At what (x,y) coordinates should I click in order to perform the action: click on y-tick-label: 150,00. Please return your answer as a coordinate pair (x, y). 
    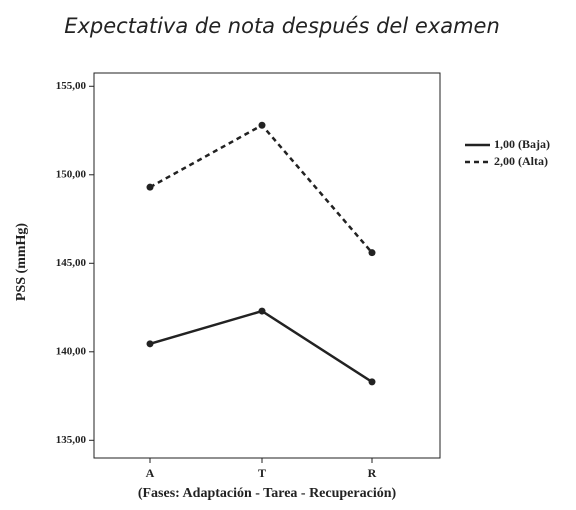
    Looking at the image, I should click on (71, 174).